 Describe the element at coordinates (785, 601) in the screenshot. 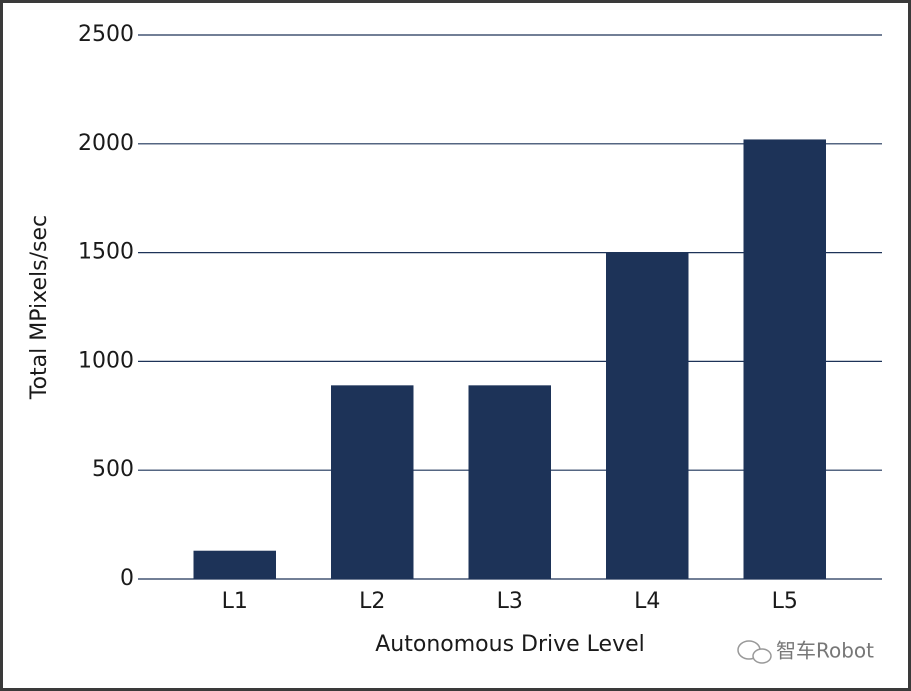

I see `x-tick-label: L5` at that location.